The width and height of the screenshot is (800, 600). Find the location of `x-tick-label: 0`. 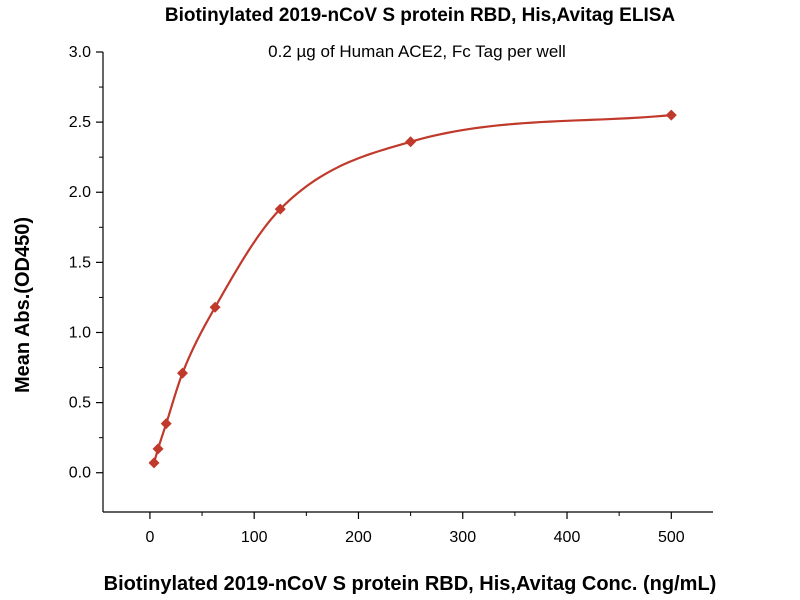

x-tick-label: 0 is located at coordinates (149, 537).